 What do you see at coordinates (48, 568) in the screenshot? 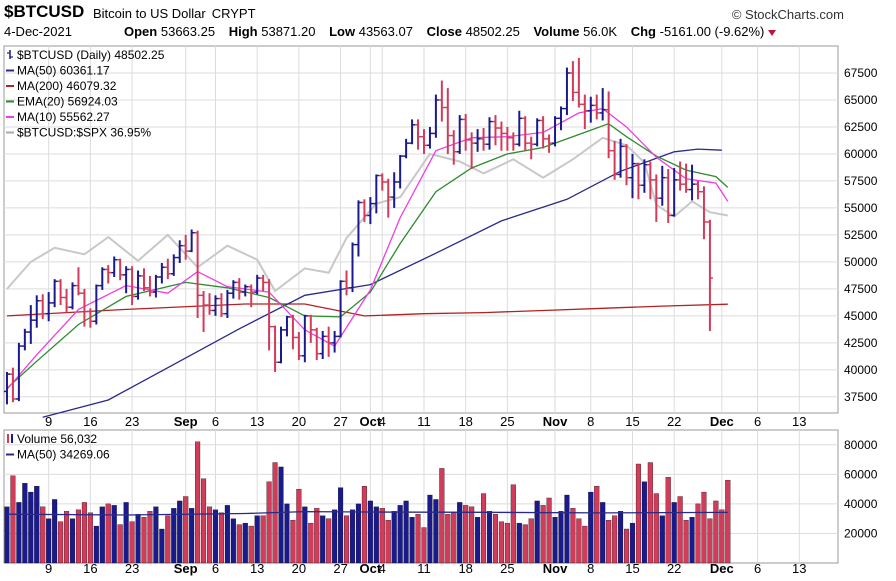
I see `x-tick-label: 9` at bounding box center [48, 568].